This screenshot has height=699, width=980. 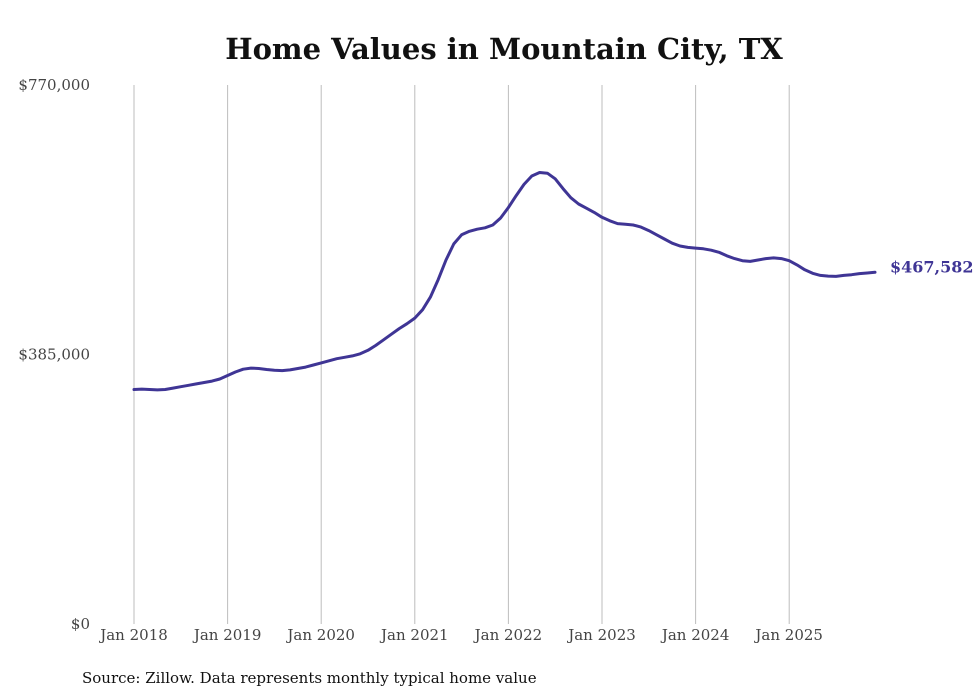 What do you see at coordinates (414, 635) in the screenshot?
I see `x-tick-label: Jan 2021` at bounding box center [414, 635].